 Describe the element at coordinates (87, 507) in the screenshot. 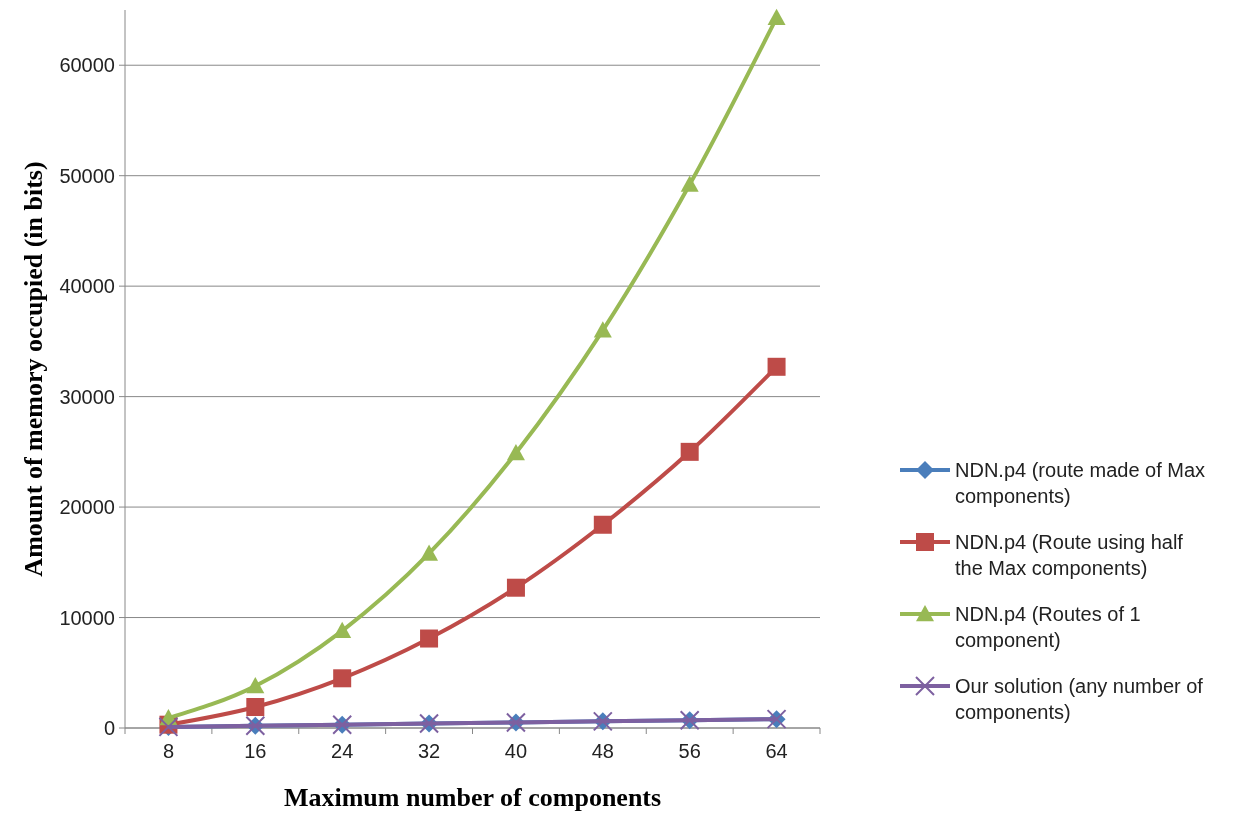

I see `y-tick-label: 20000` at that location.